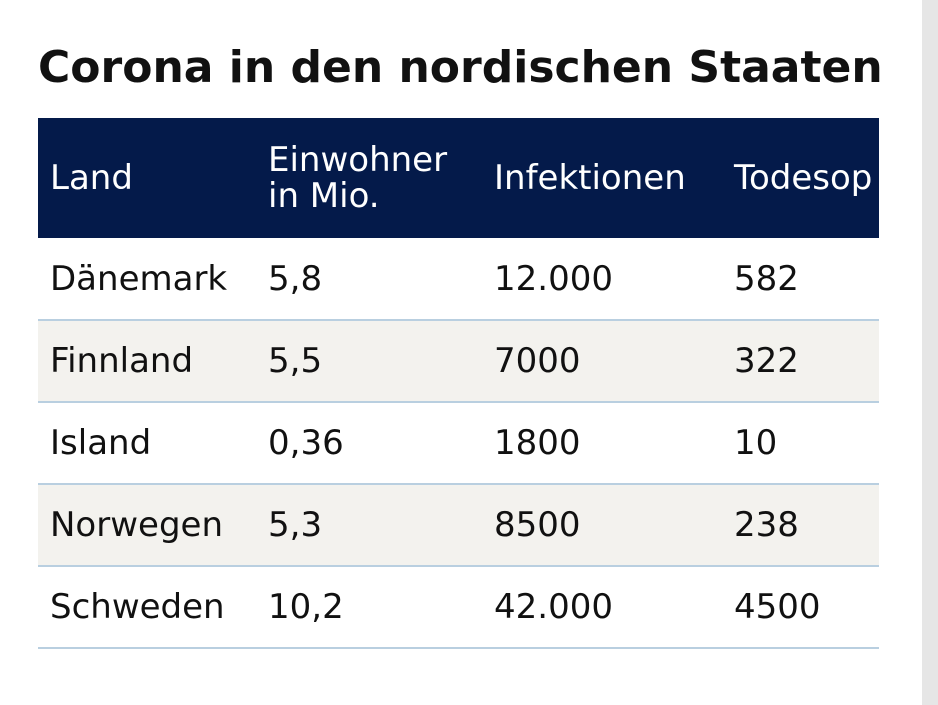 The height and width of the screenshot is (705, 938). What do you see at coordinates (306, 443) in the screenshot?
I see `cell-einwohner: 0,36` at bounding box center [306, 443].